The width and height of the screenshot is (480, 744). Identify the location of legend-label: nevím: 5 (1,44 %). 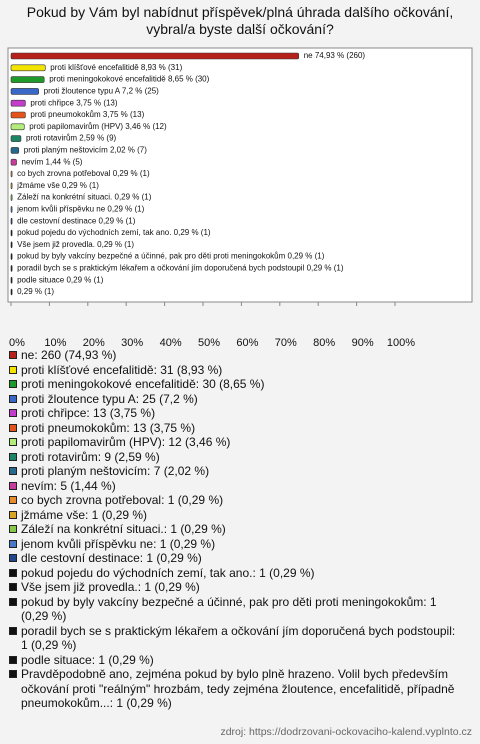
(68, 485).